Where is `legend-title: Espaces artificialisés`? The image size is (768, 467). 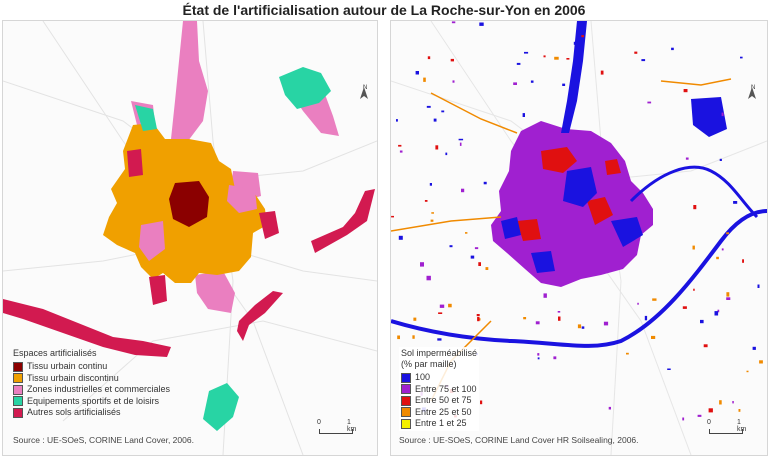 legend-title: Espaces artificialisés is located at coordinates (55, 353).